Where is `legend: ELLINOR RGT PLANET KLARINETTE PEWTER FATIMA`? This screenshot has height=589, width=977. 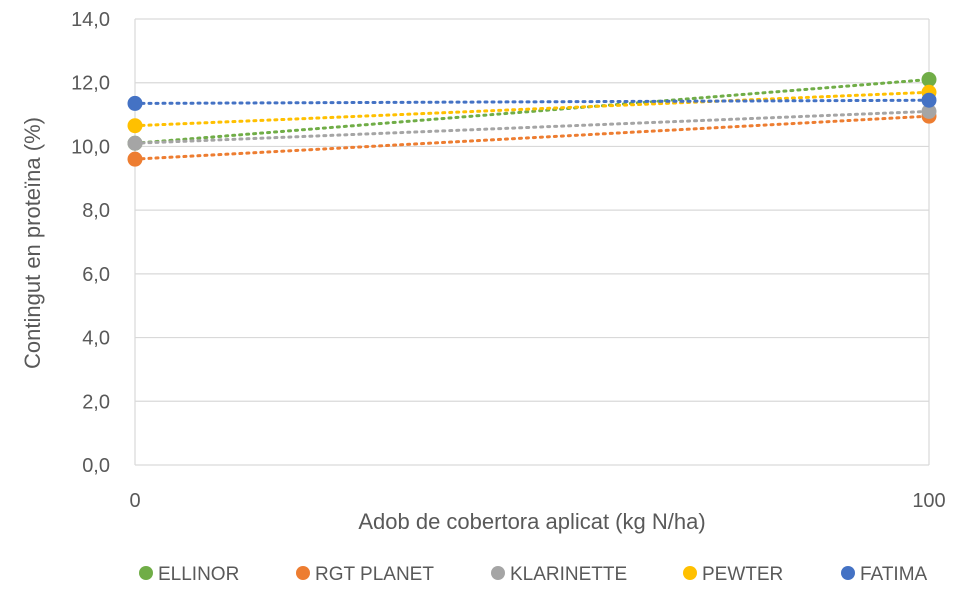 legend: ELLINOR RGT PLANET KLARINETTE PEWTER FATIMA is located at coordinates (533, 574).